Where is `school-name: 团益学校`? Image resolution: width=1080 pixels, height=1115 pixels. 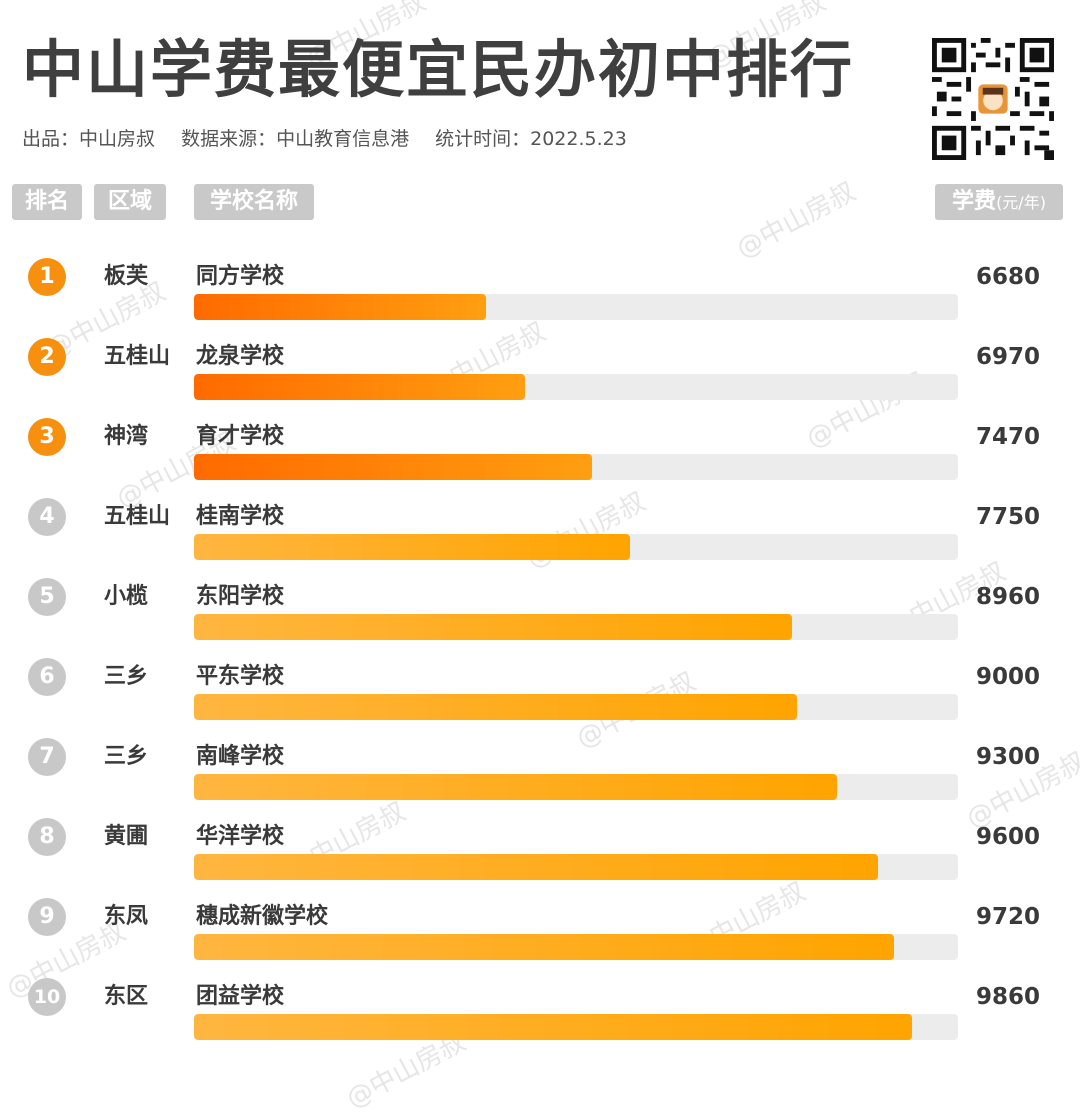 school-name: 团益学校 is located at coordinates (240, 996).